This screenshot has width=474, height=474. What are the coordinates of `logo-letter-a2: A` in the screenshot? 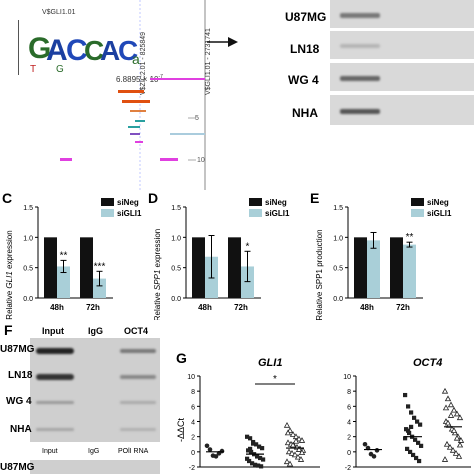 It's located at (110, 50).